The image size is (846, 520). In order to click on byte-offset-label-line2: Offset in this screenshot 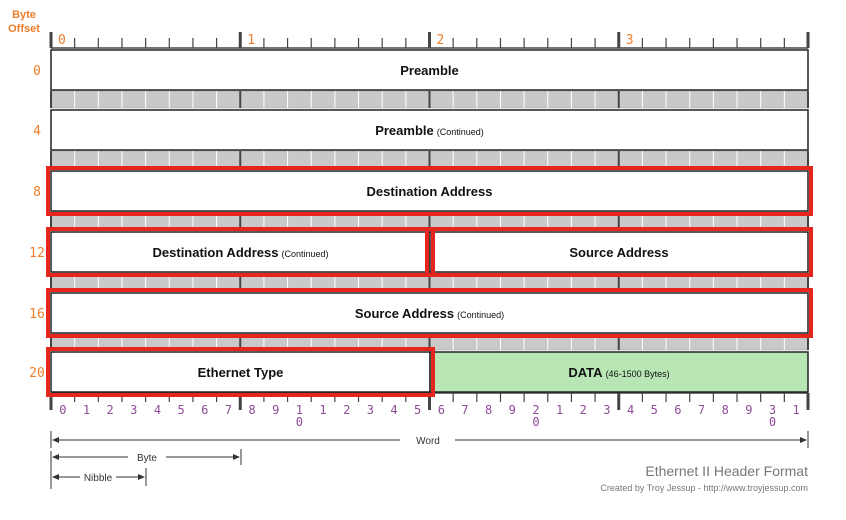, I will do `click(24, 29)`.